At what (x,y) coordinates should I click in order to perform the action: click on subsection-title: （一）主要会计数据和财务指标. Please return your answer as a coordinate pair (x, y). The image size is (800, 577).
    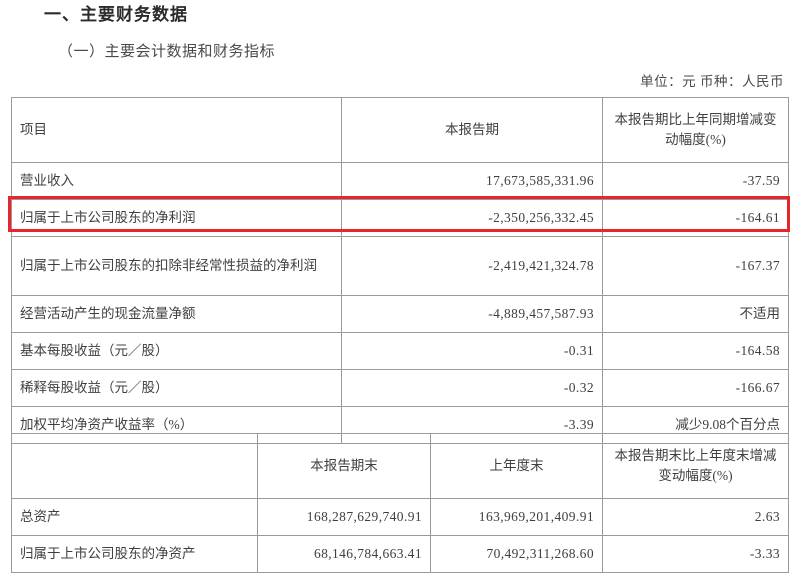
    Looking at the image, I should click on (167, 52).